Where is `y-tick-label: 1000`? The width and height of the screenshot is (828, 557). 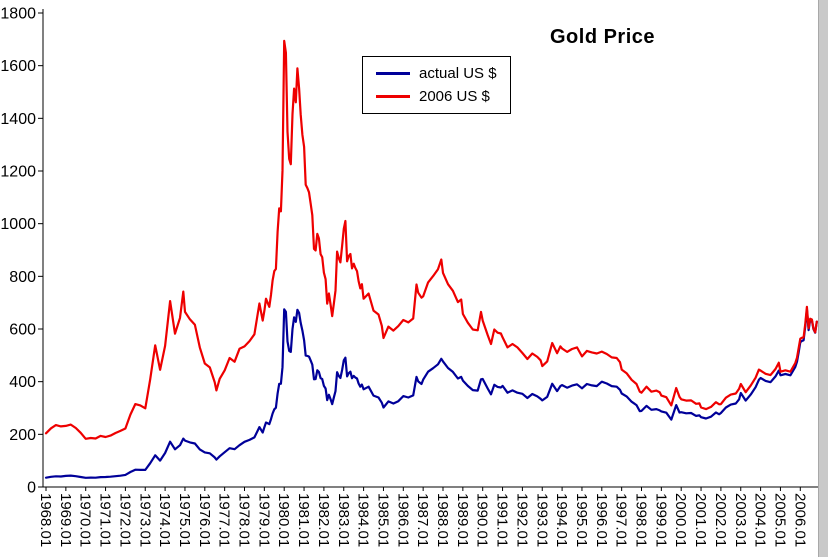 y-tick-label: 1000 is located at coordinates (18, 224).